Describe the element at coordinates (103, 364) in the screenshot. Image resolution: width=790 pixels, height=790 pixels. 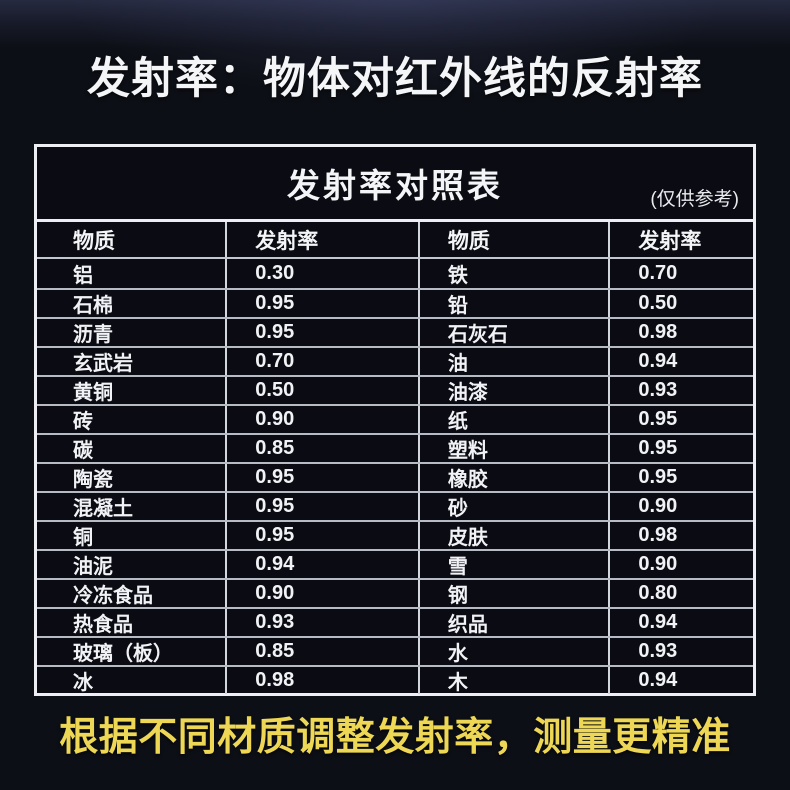
I see `material-cell: 玄武岩` at that location.